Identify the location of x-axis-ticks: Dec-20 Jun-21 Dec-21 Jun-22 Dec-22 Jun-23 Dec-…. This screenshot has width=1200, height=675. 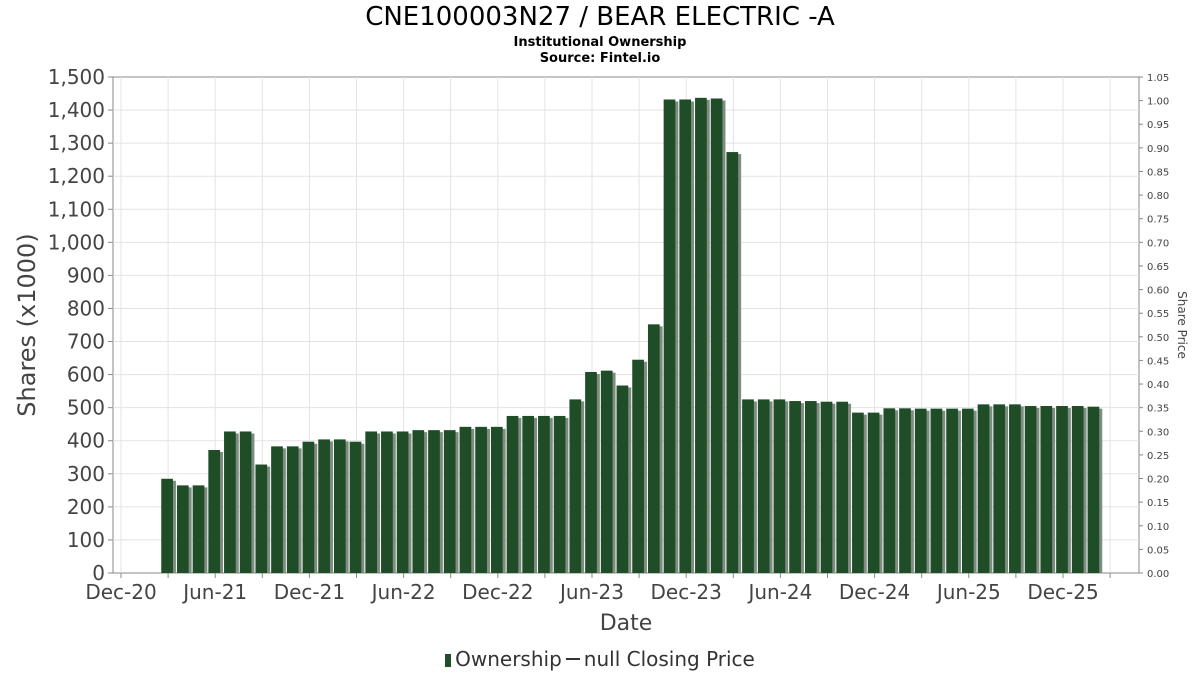
(598, 588).